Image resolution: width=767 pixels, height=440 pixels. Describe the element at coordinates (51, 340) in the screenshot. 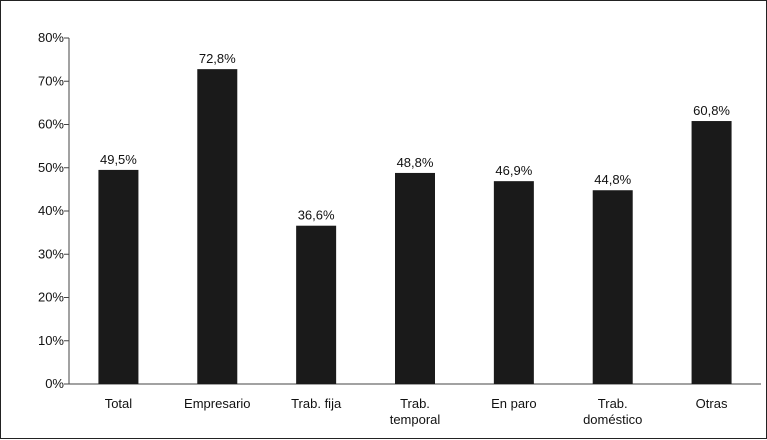

I see `y-tick-label: 10%` at that location.